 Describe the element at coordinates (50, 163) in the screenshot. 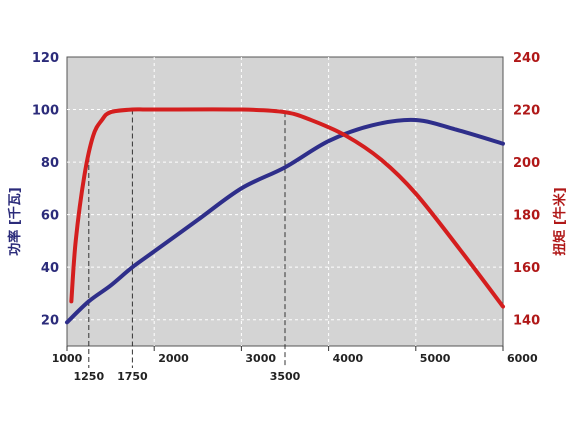

I see `left-tick-label: 80` at that location.